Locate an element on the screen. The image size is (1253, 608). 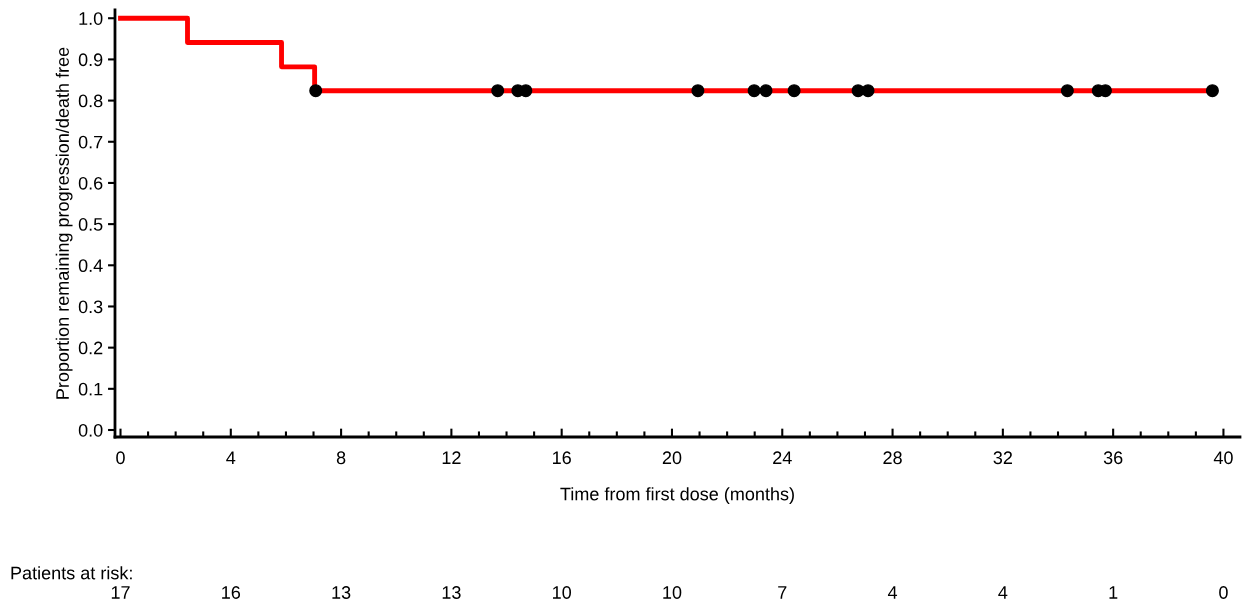
y-axis-title: Proportion remaining progression/death free is located at coordinates (64, 223).